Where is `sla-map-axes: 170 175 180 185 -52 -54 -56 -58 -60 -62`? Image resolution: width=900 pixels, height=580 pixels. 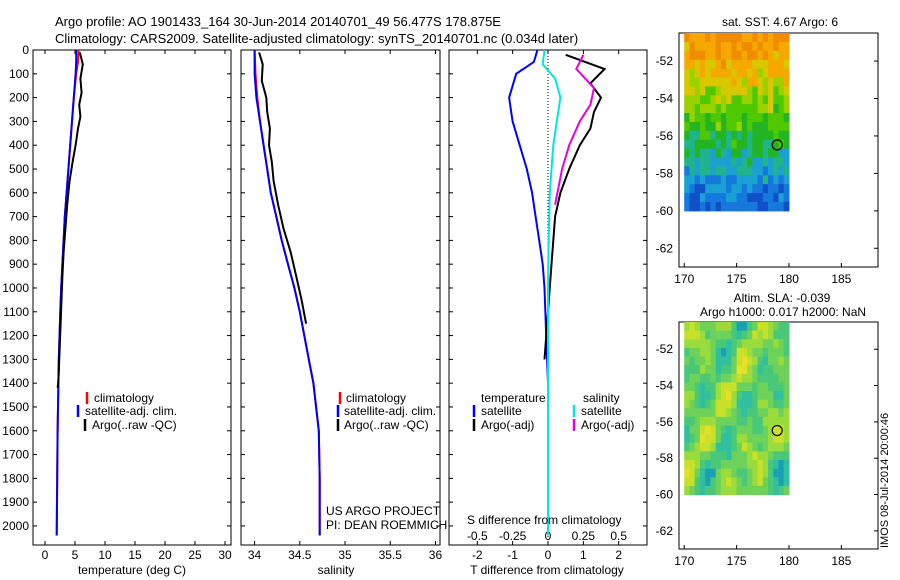 sla-map-axes: 170 175 180 185 -52 -54 -56 -58 -60 -62 is located at coordinates (767, 455).